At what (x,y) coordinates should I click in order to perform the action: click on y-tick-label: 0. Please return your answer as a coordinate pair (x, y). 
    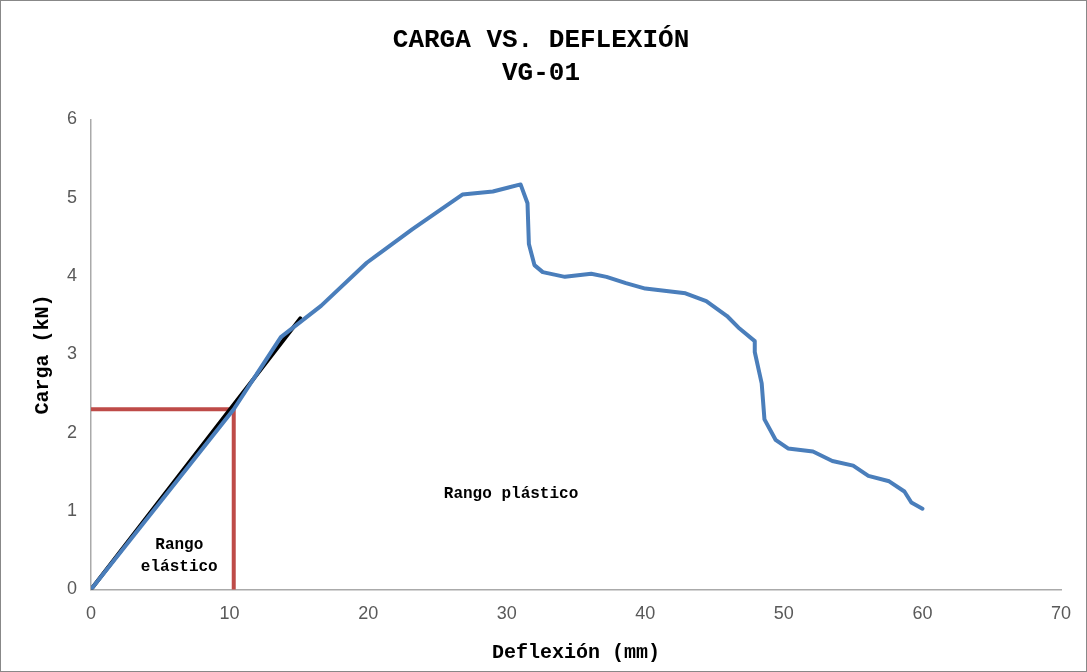
    Looking at the image, I should click on (72, 588).